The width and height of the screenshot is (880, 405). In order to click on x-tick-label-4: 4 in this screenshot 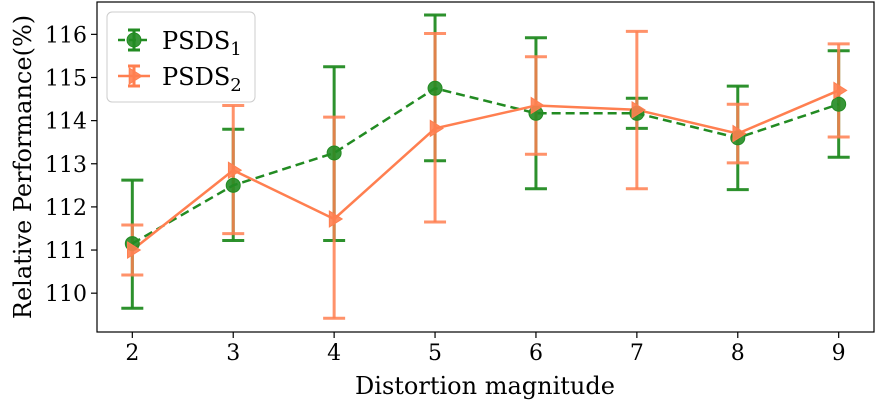, I will do `click(334, 353)`.